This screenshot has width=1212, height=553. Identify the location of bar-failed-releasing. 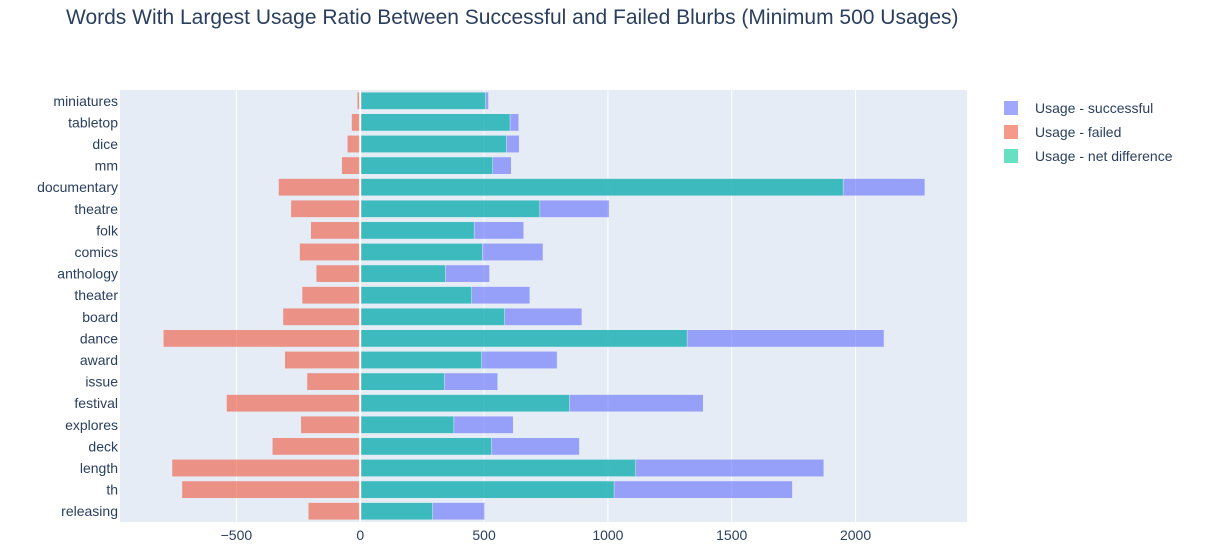
(334, 511).